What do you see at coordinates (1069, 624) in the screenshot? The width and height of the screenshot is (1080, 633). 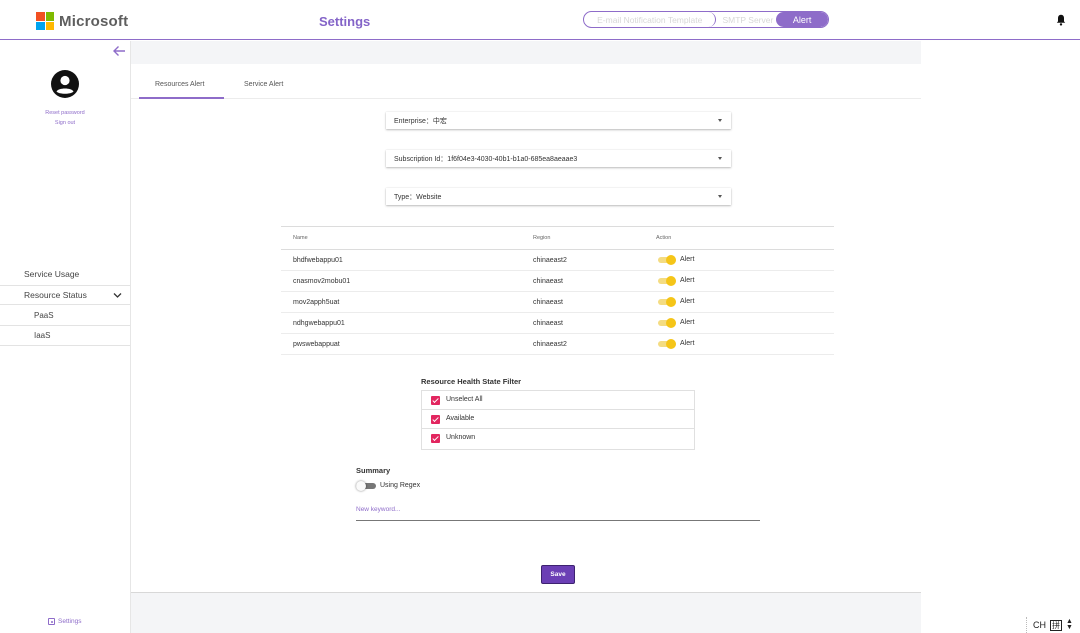 I see `tray-overflow-icon: ▲ ▼` at bounding box center [1069, 624].